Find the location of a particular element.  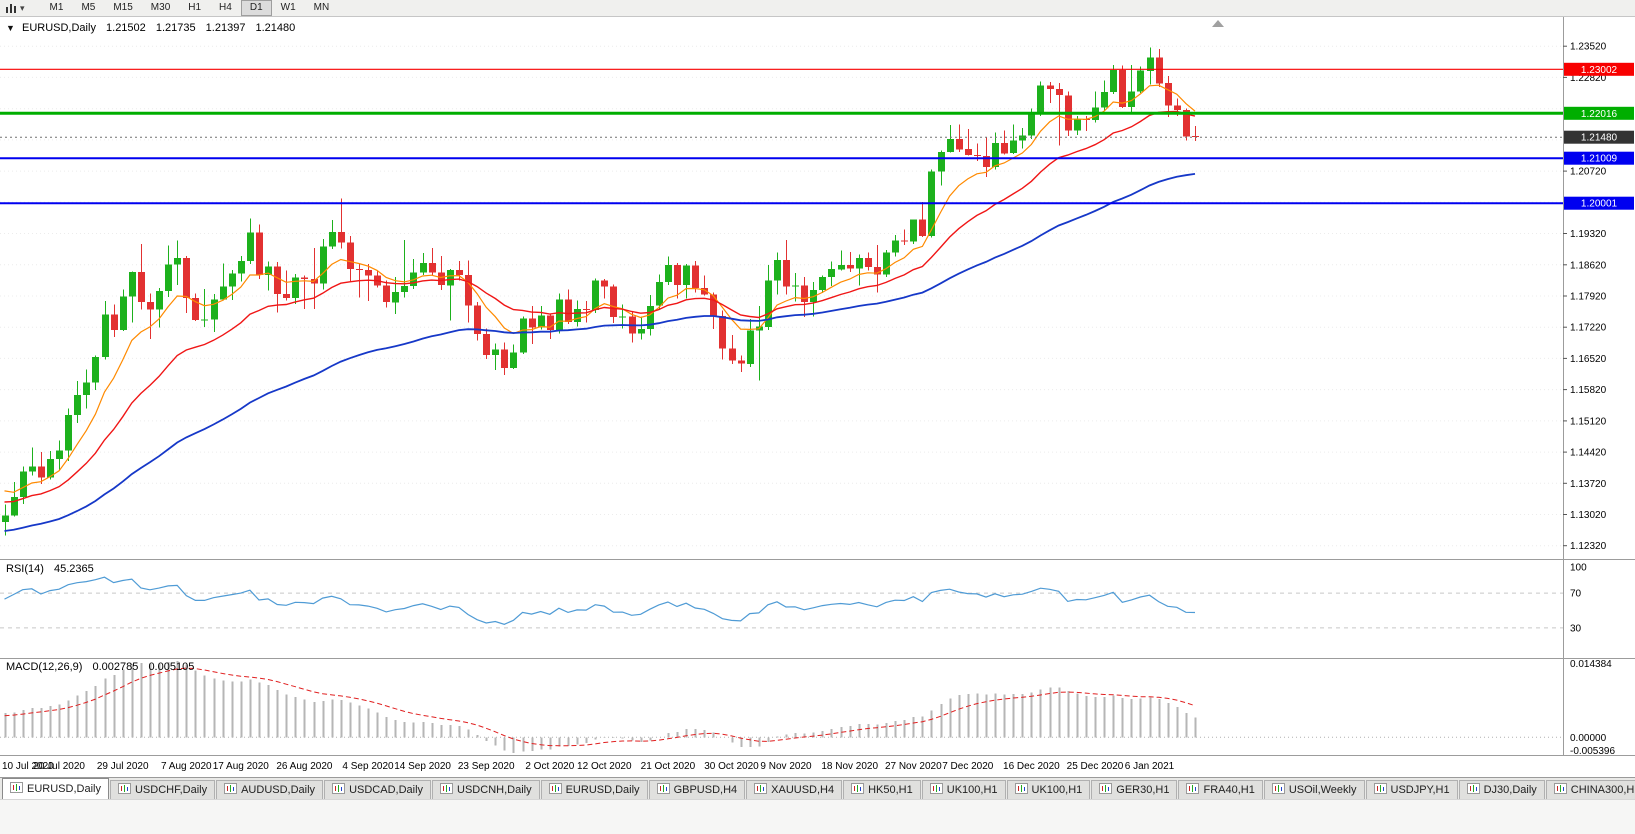

macd-signal-line is located at coordinates (600, 707).